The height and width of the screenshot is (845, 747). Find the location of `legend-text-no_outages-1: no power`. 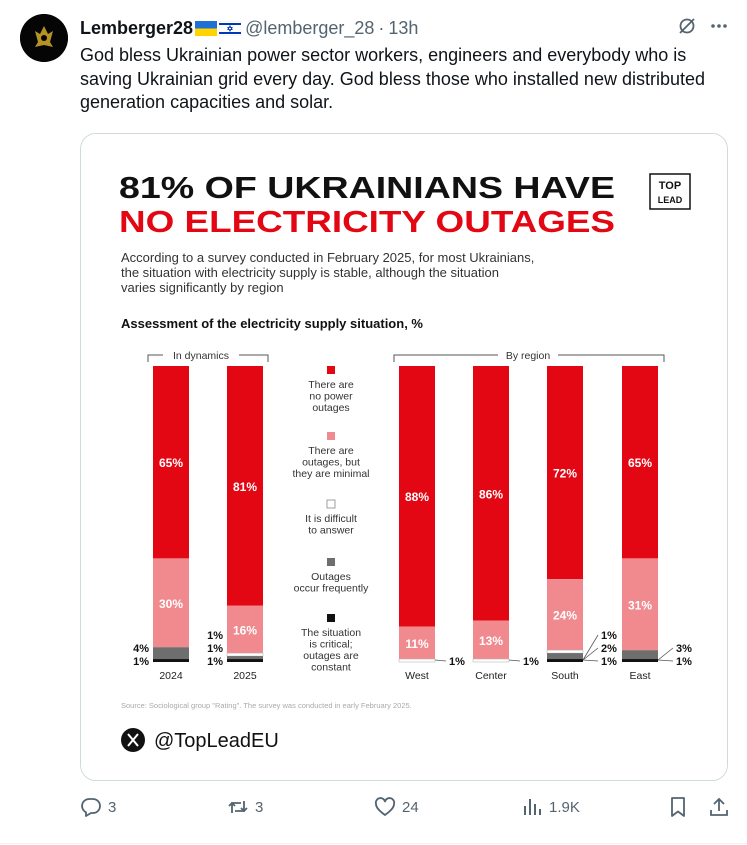

legend-text-no_outages-1: no power is located at coordinates (331, 397).